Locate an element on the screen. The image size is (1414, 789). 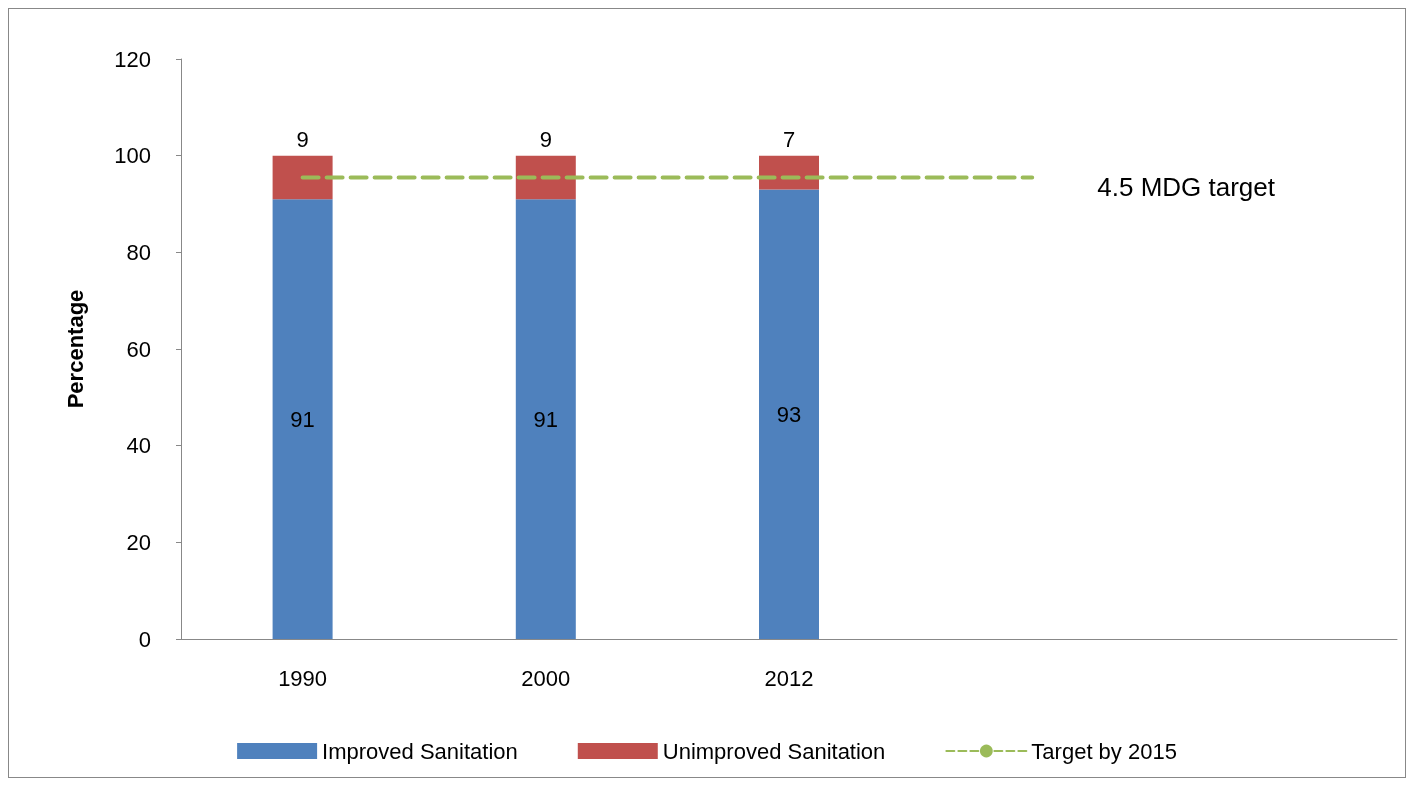
legend-label: Unimproved Sanitation is located at coordinates (774, 751).